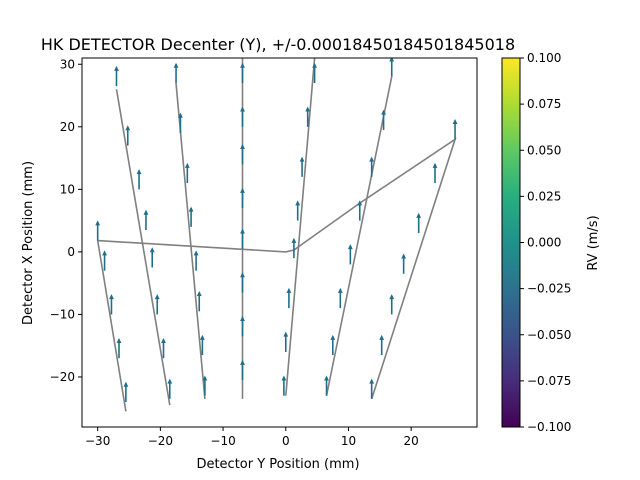 This screenshot has width=640, height=480. Describe the element at coordinates (28, 243) in the screenshot. I see `y-axis-label: Detector X Position (mm)` at that location.